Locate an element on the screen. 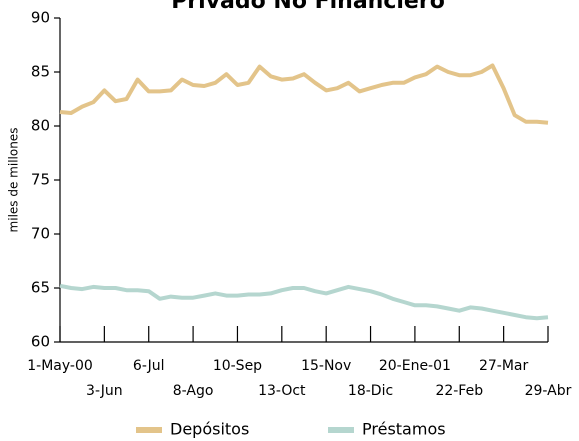  x-tick-label: 10-Sep is located at coordinates (237, 366).